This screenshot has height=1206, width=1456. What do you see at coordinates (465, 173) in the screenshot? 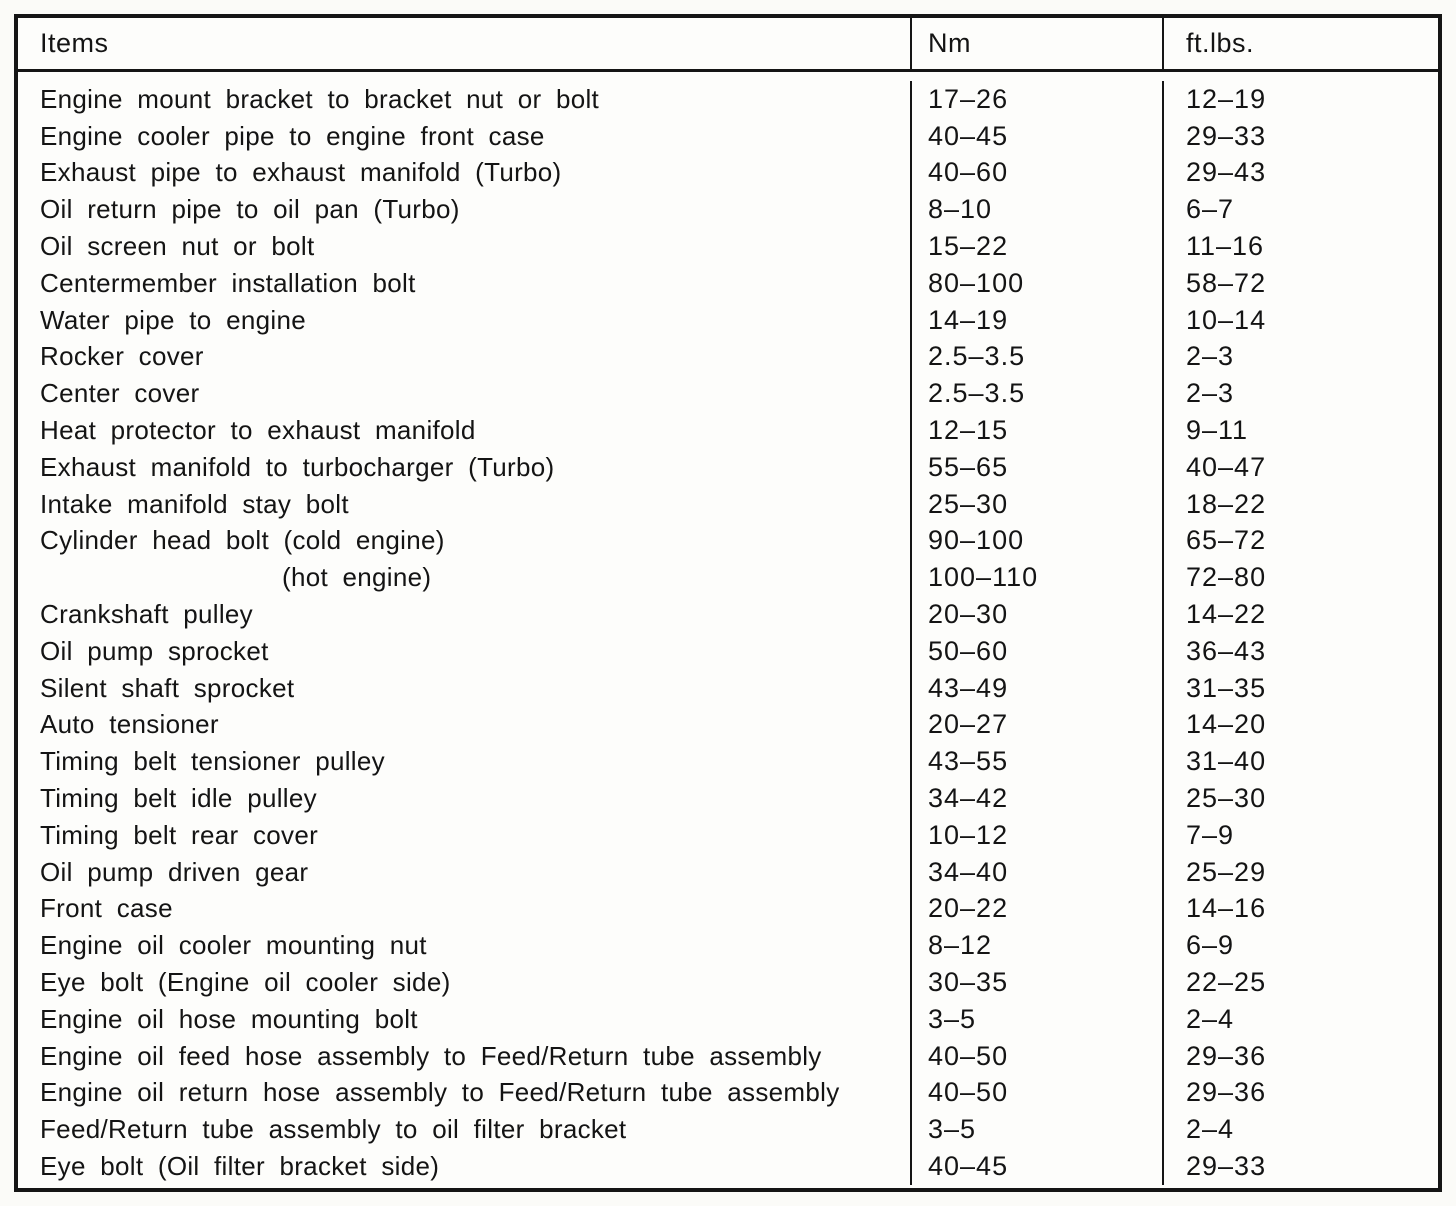
I see `item-cell: Exhaust pipe to exhaust manifold (Turbo)` at bounding box center [465, 173].